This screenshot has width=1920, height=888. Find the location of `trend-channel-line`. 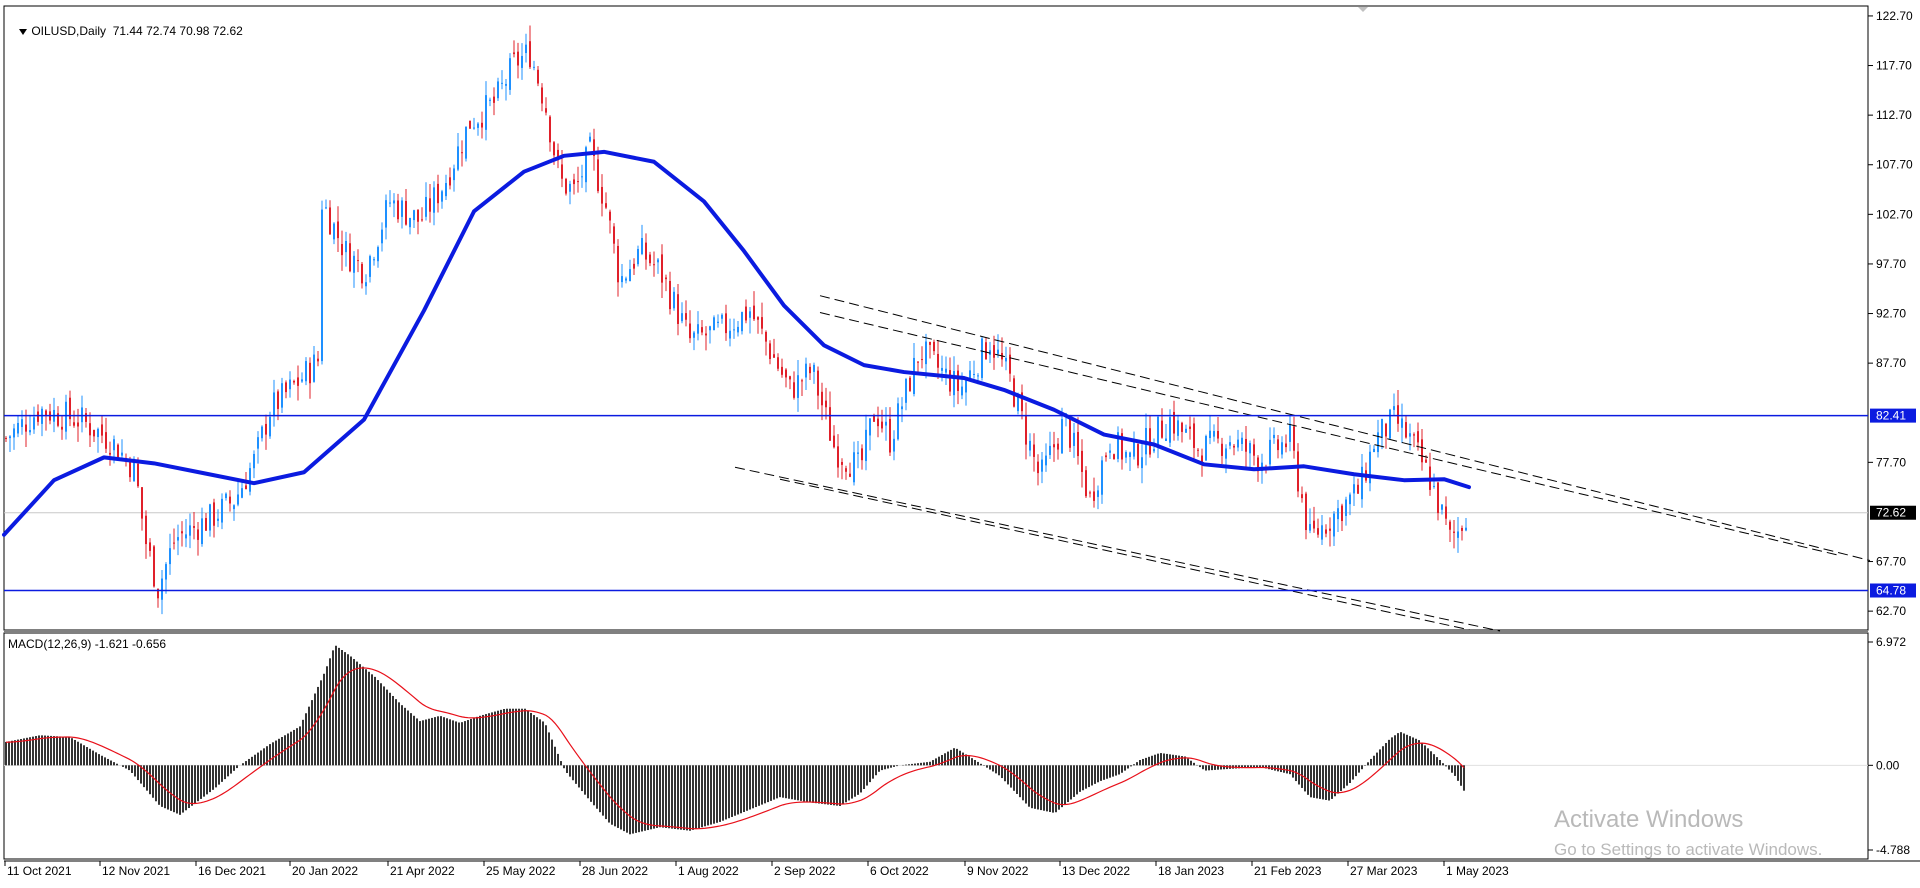

trend-channel-line is located at coordinates (1117, 549).